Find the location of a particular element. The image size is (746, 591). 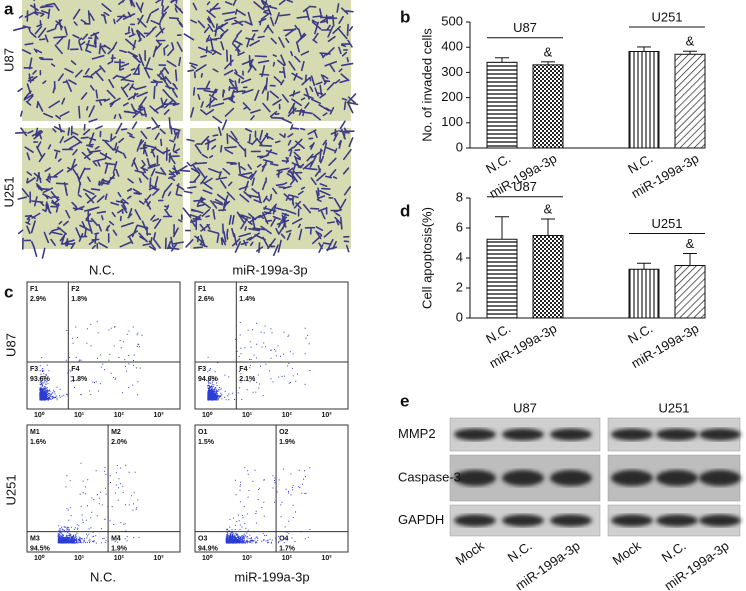

quadrant-value: 1.7% is located at coordinates (287, 549).